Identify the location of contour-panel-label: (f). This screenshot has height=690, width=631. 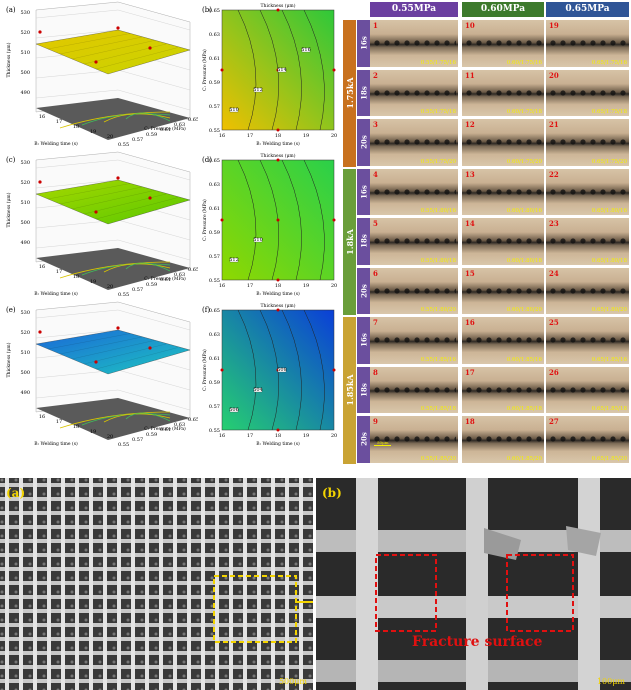
(206, 310).